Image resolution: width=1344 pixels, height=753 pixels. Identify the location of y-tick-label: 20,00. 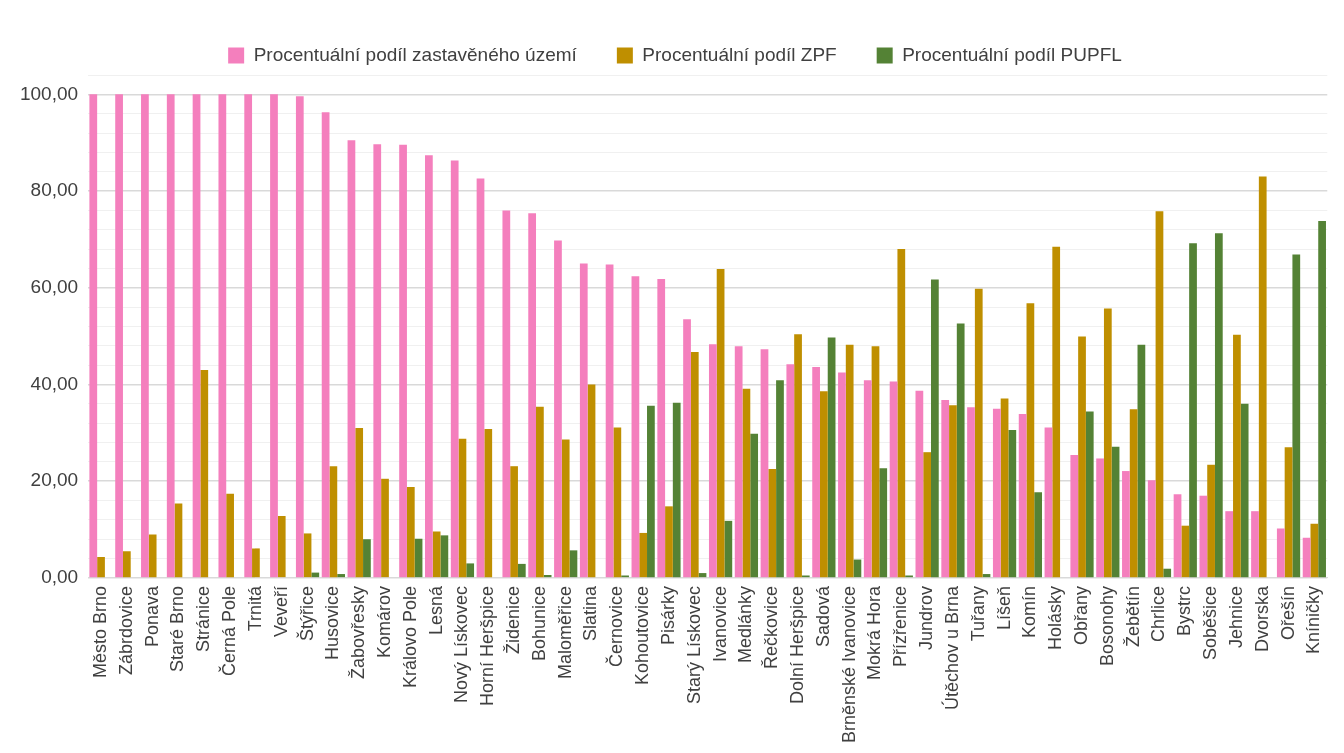
(54, 480).